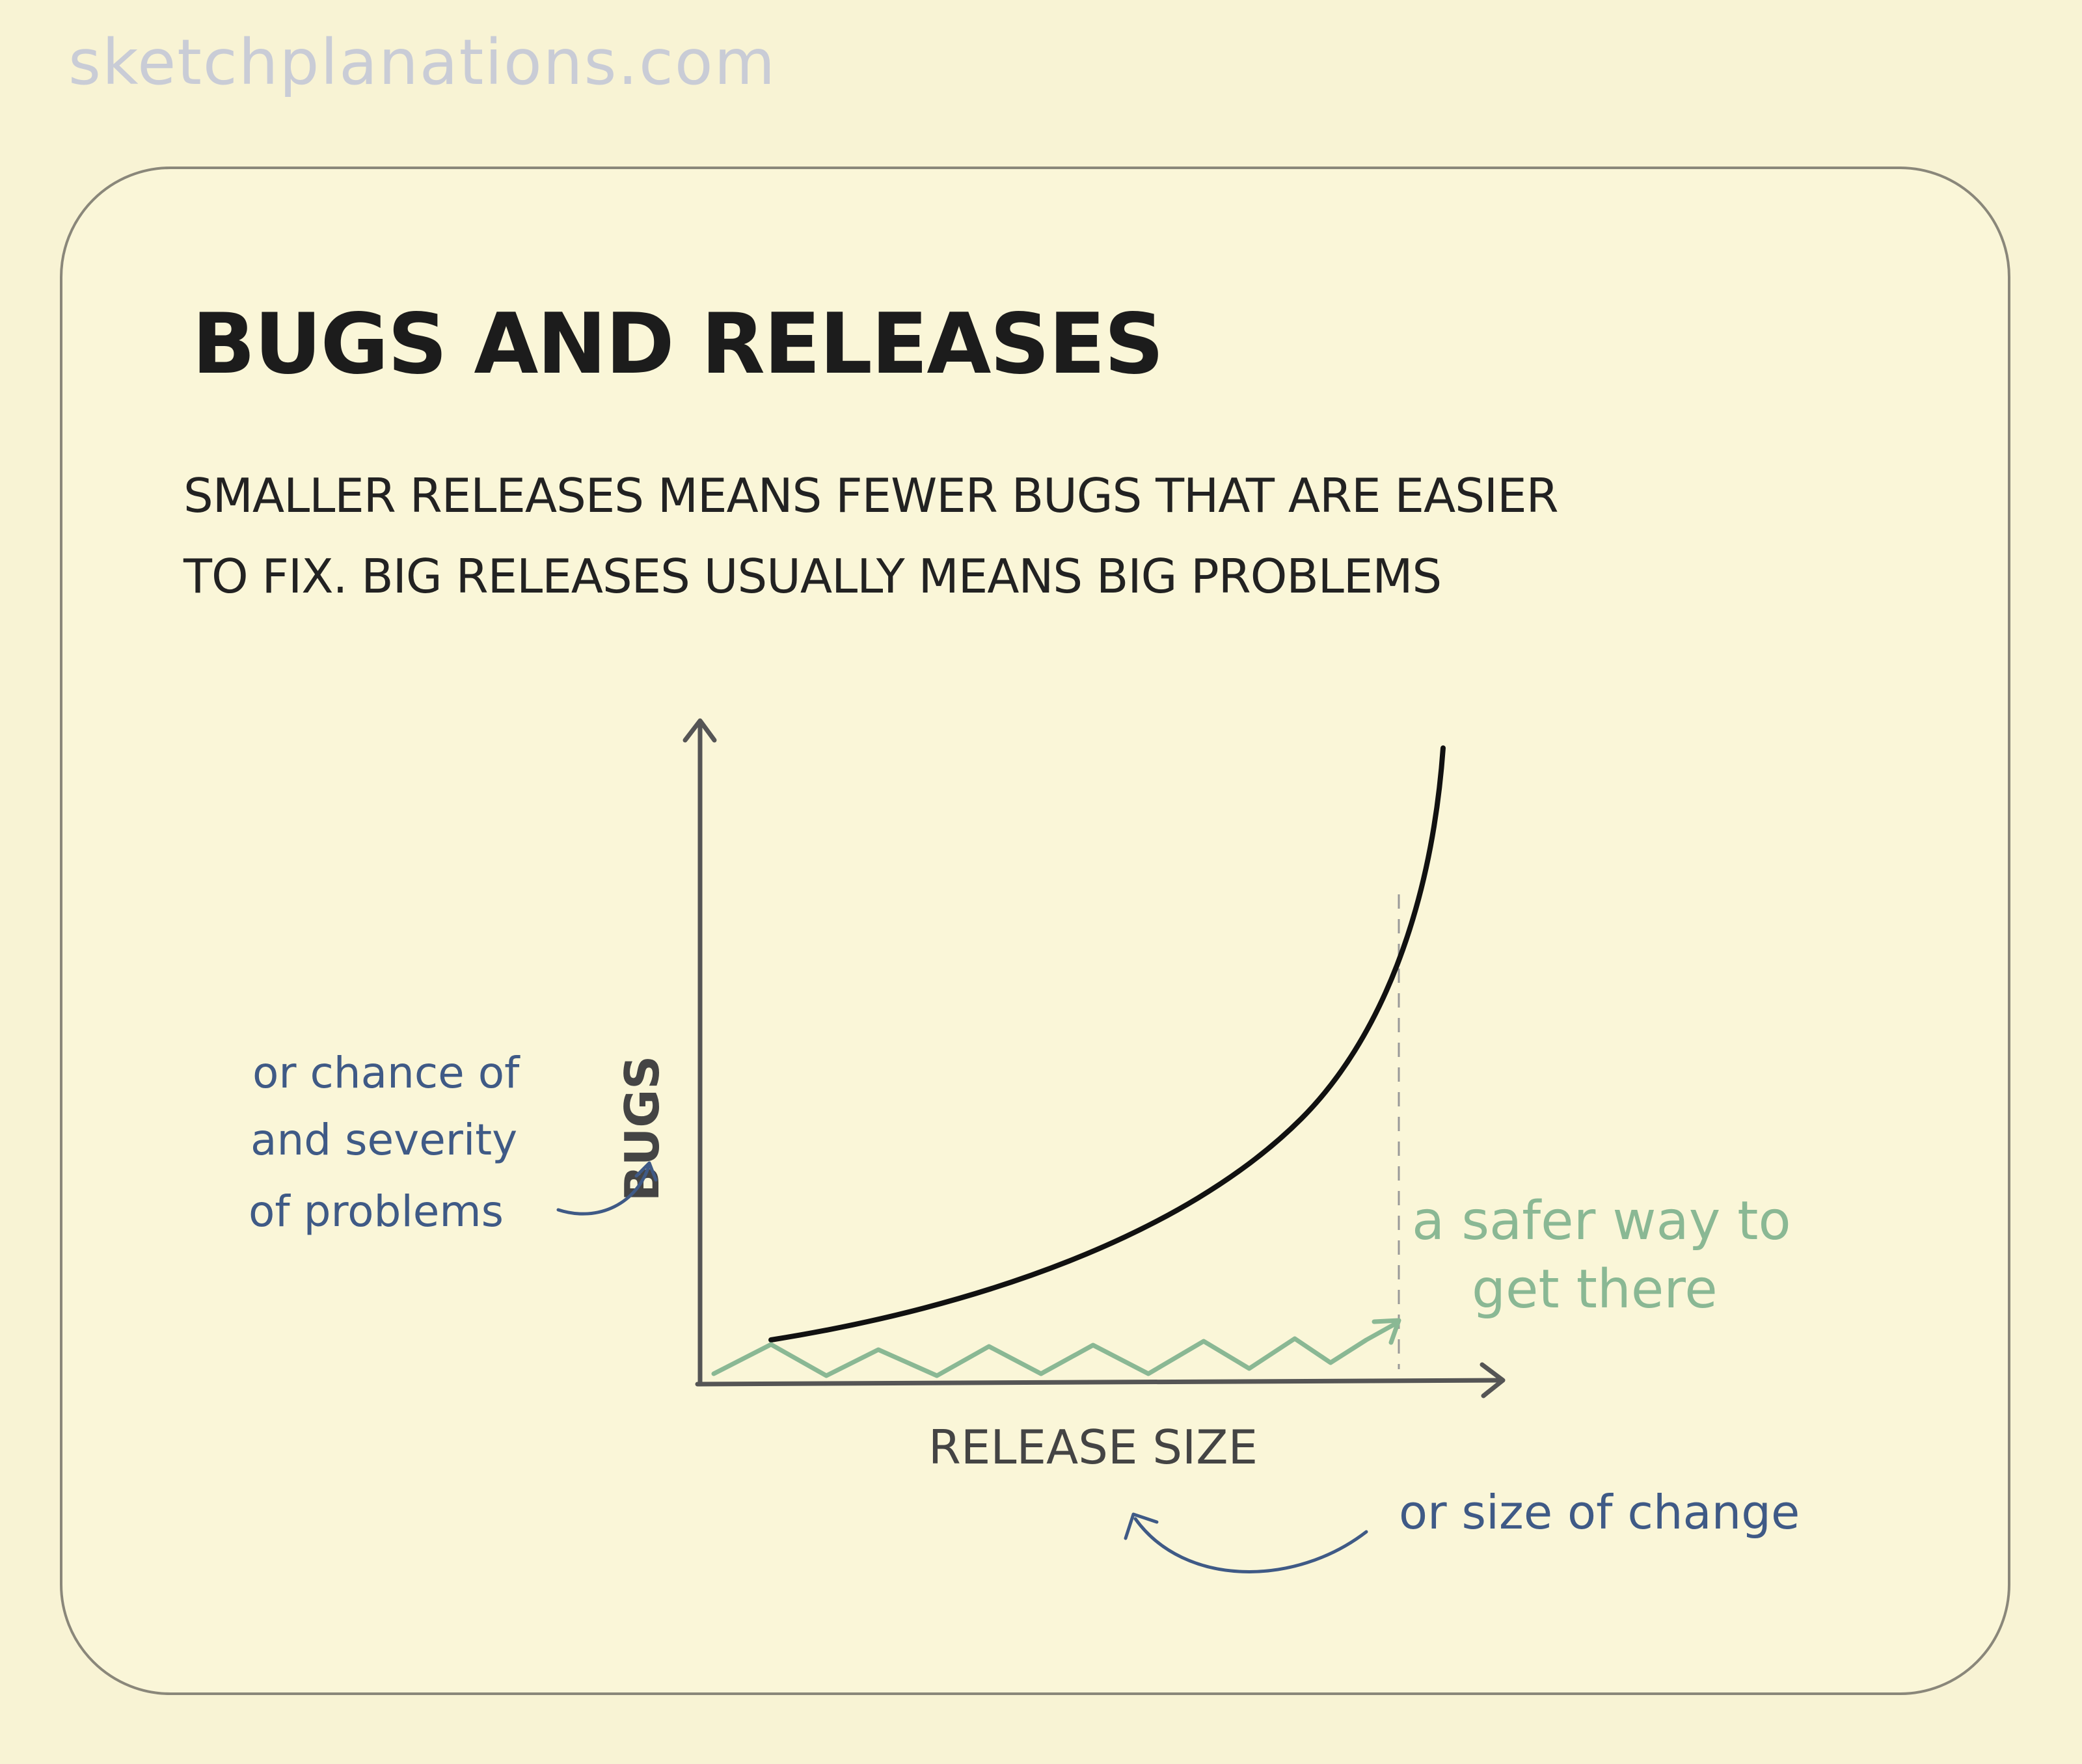  What do you see at coordinates (1098, 1382) in the screenshot?
I see `x-axis` at bounding box center [1098, 1382].